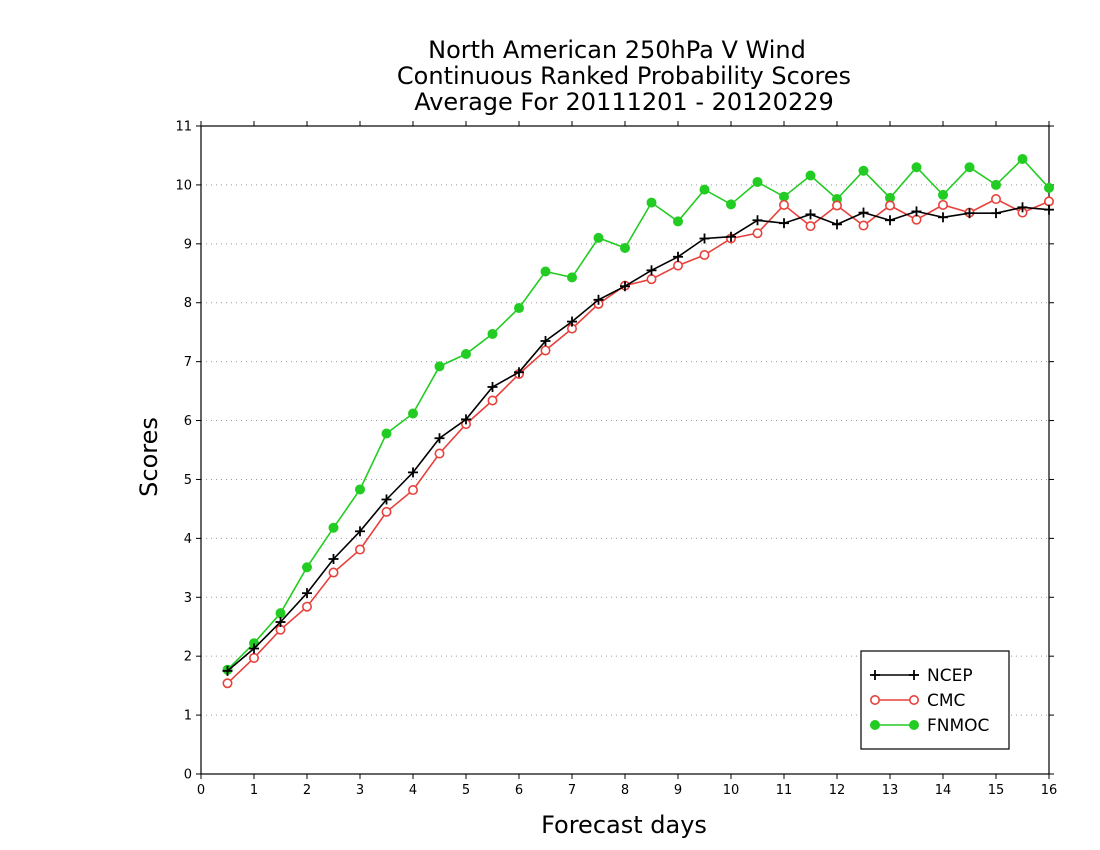  What do you see at coordinates (201, 790) in the screenshot?
I see `x-tick-label-0: 0` at bounding box center [201, 790].